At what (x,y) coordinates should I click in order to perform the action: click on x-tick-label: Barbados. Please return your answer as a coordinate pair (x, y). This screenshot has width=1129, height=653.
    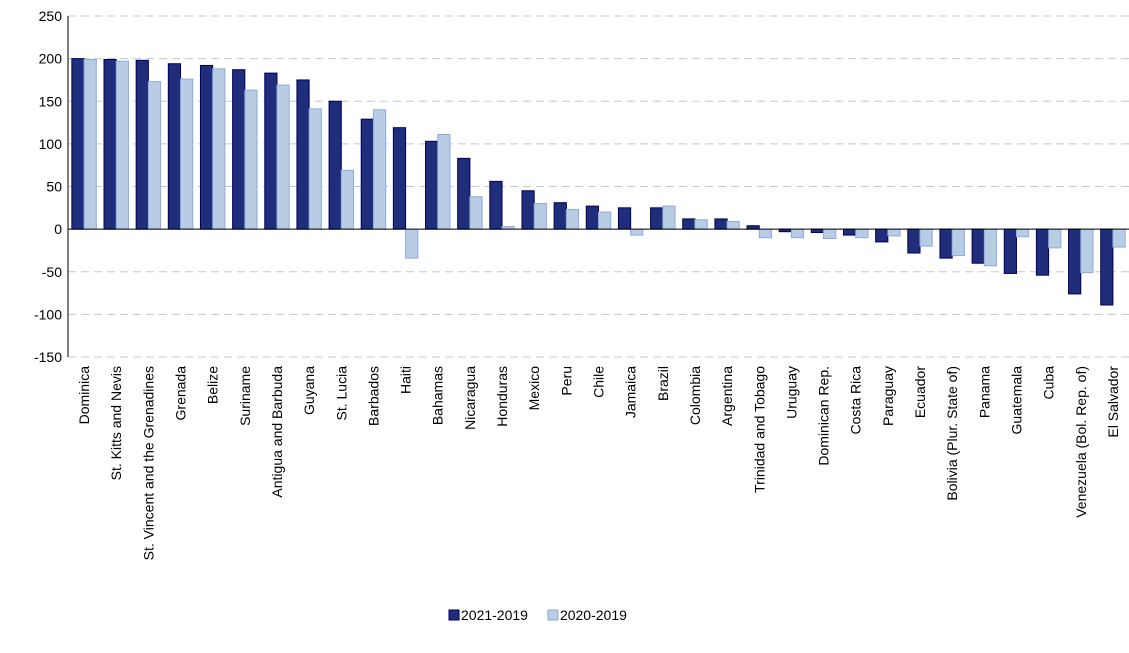
    Looking at the image, I should click on (373, 396).